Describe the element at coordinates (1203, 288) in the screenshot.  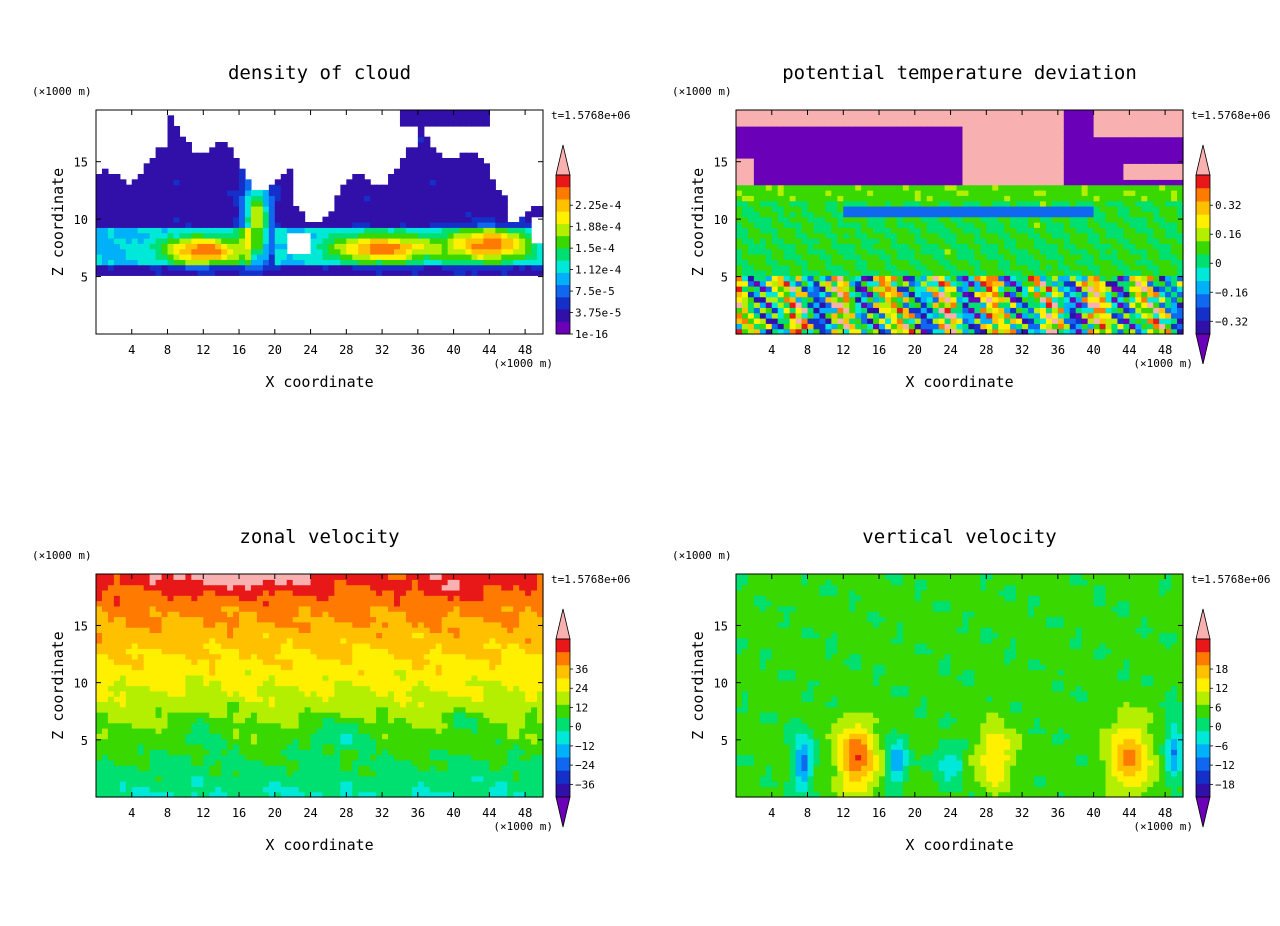
I see `colorbar-band` at that location.